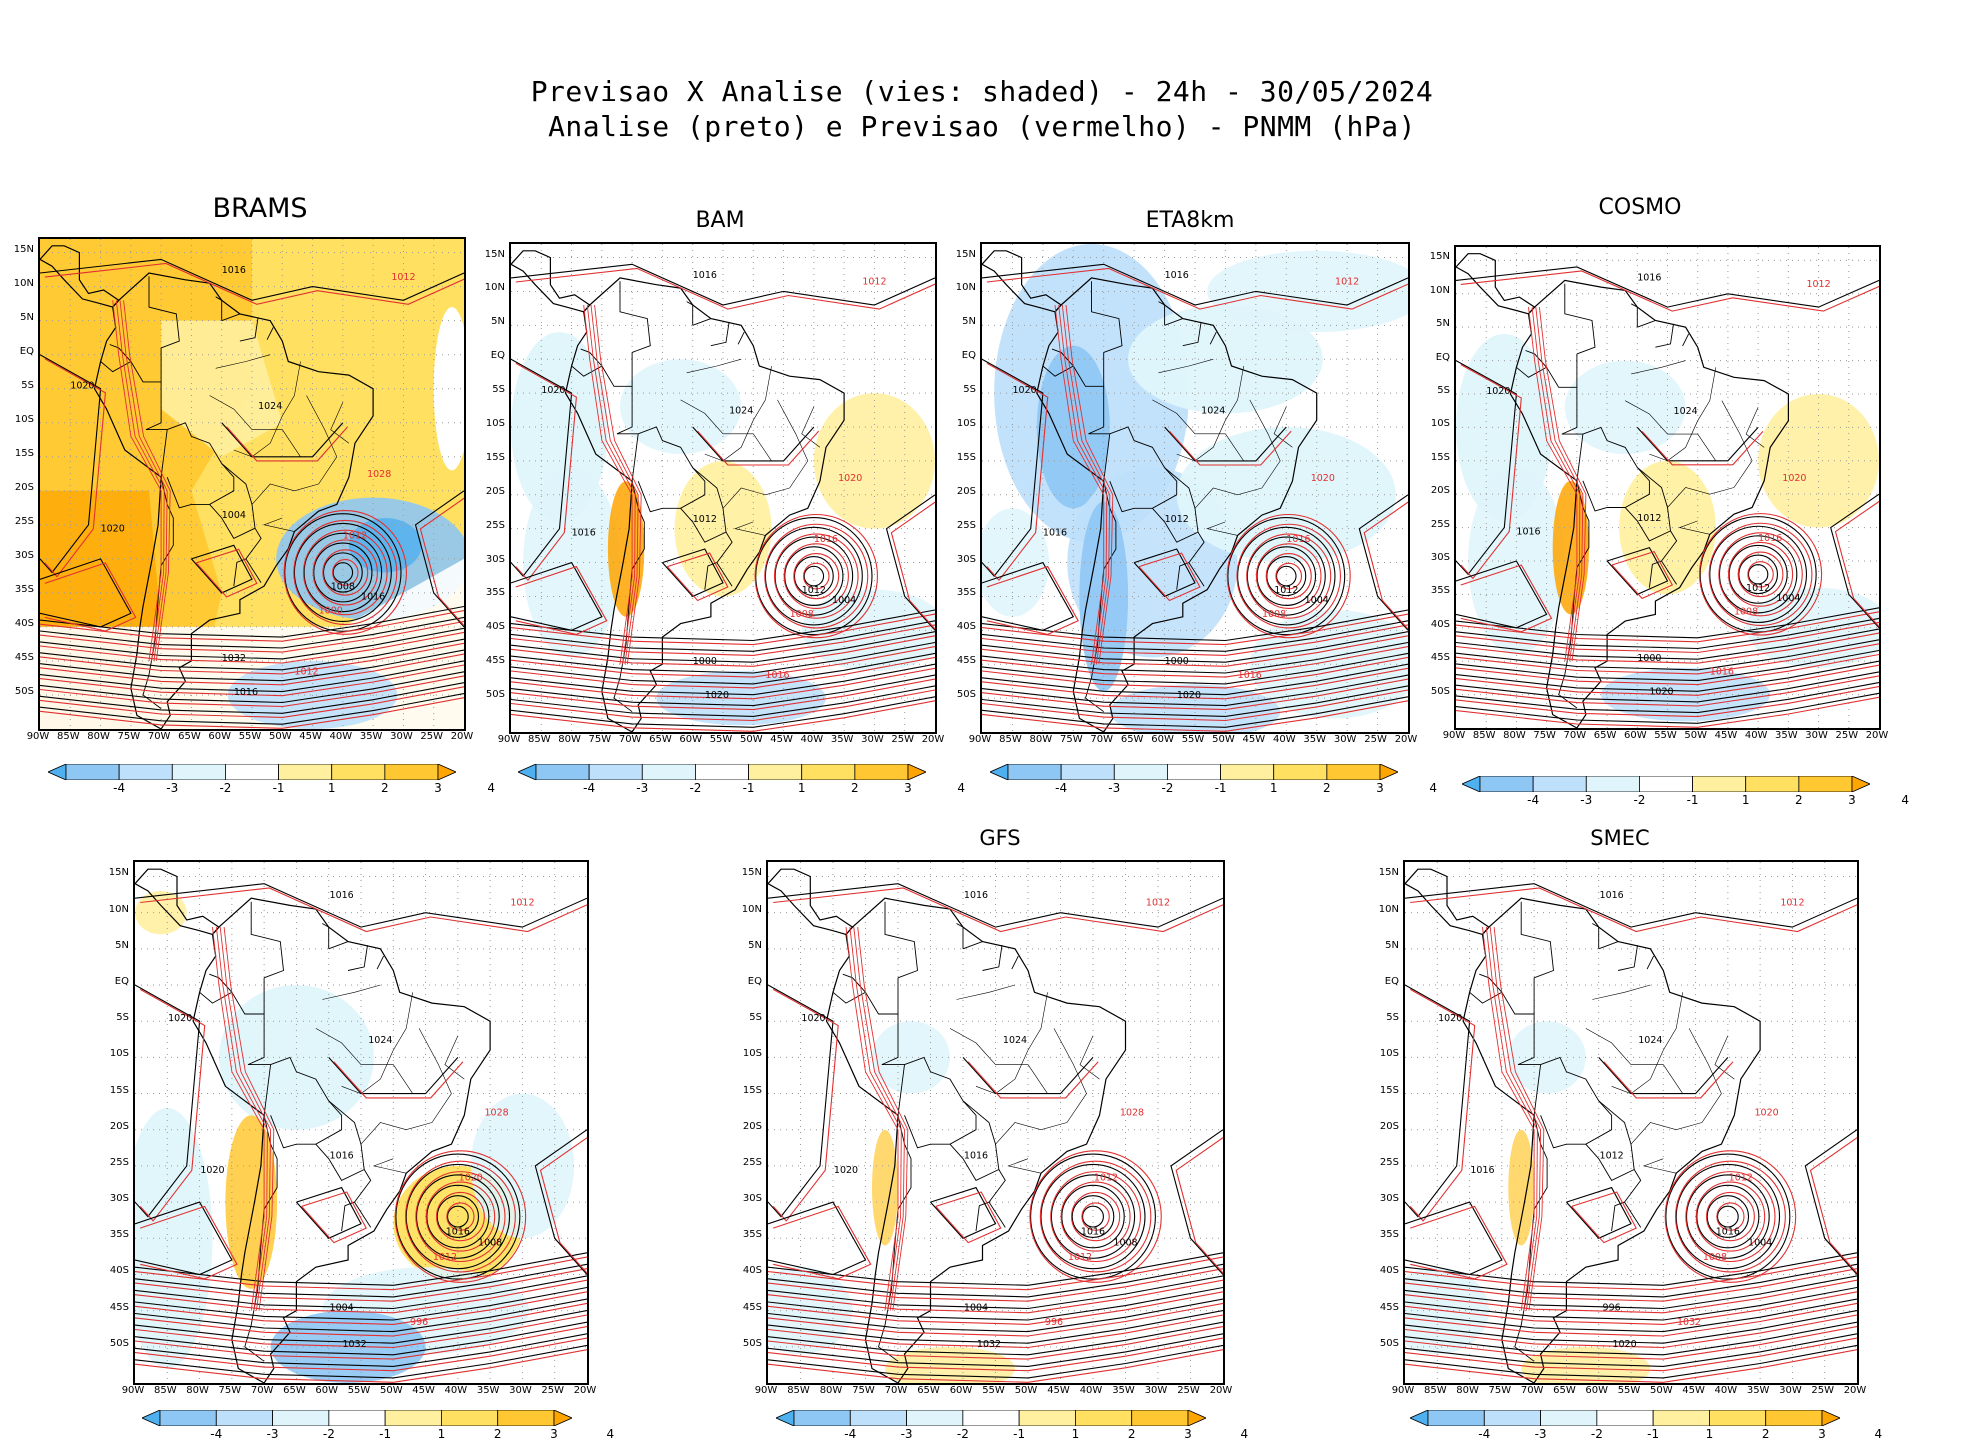  What do you see at coordinates (966, 491) in the screenshot?
I see `lat-tick-label: 20S` at bounding box center [966, 491].